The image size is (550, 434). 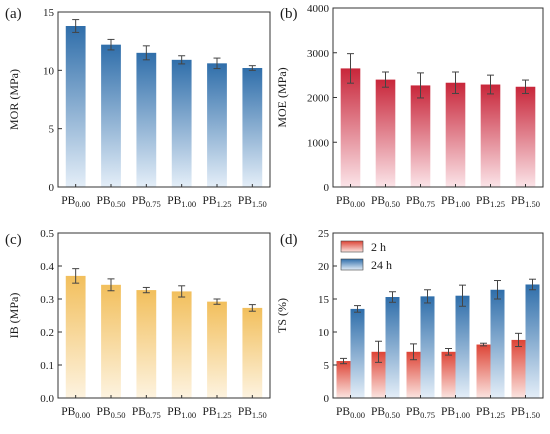 What do you see at coordinates (13, 14) in the screenshot?
I see `panel-label: (a)` at bounding box center [13, 14].